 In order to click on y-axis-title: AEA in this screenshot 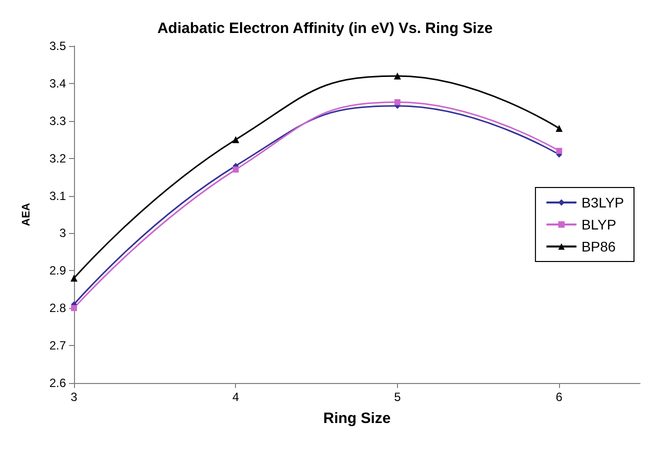, I will do `click(26, 214)`.